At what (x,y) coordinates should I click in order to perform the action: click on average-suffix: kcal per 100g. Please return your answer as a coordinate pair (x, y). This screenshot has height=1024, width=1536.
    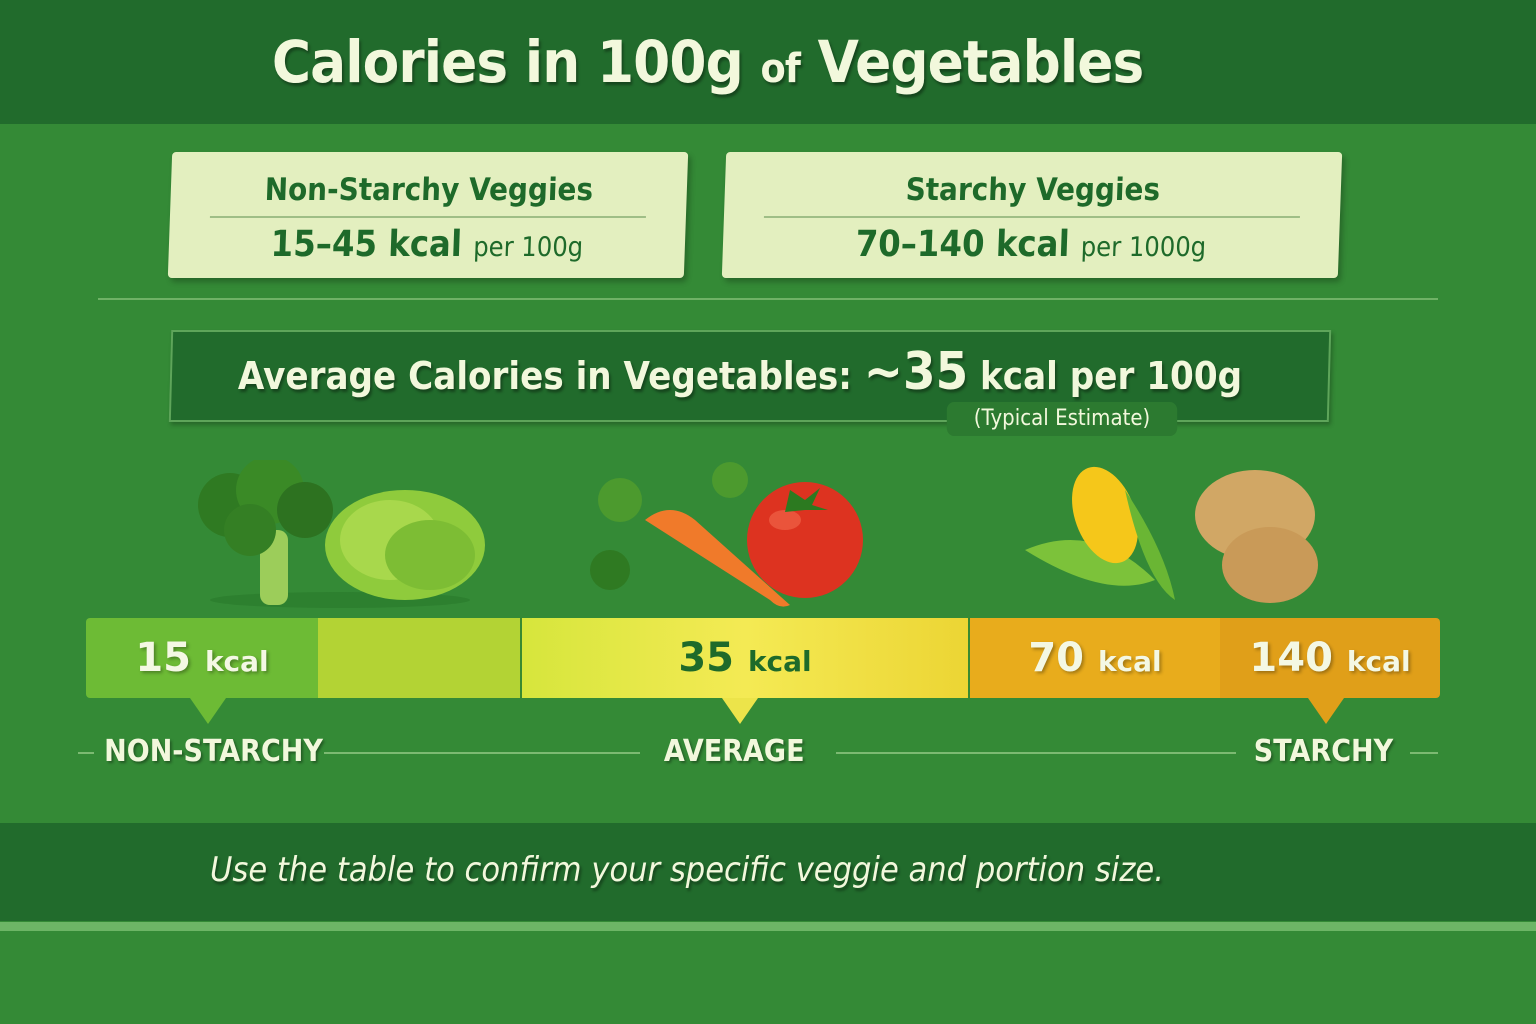
    Looking at the image, I should click on (1111, 376).